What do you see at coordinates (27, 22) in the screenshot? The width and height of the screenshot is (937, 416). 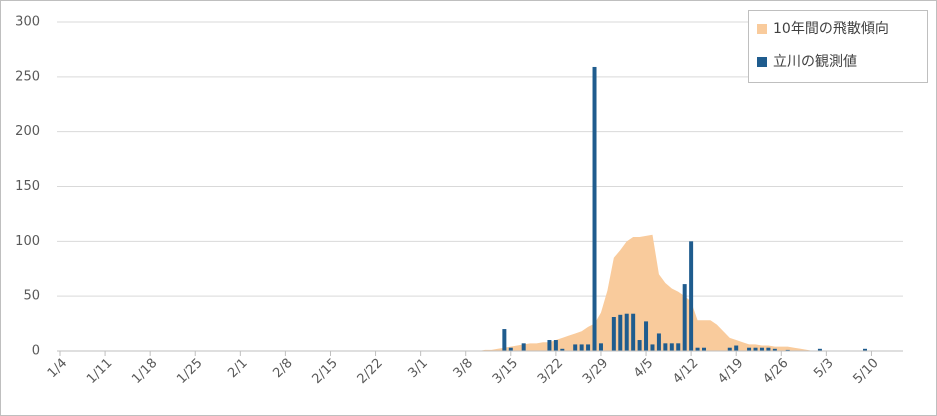 I see `y-tick-label: 300` at bounding box center [27, 22].